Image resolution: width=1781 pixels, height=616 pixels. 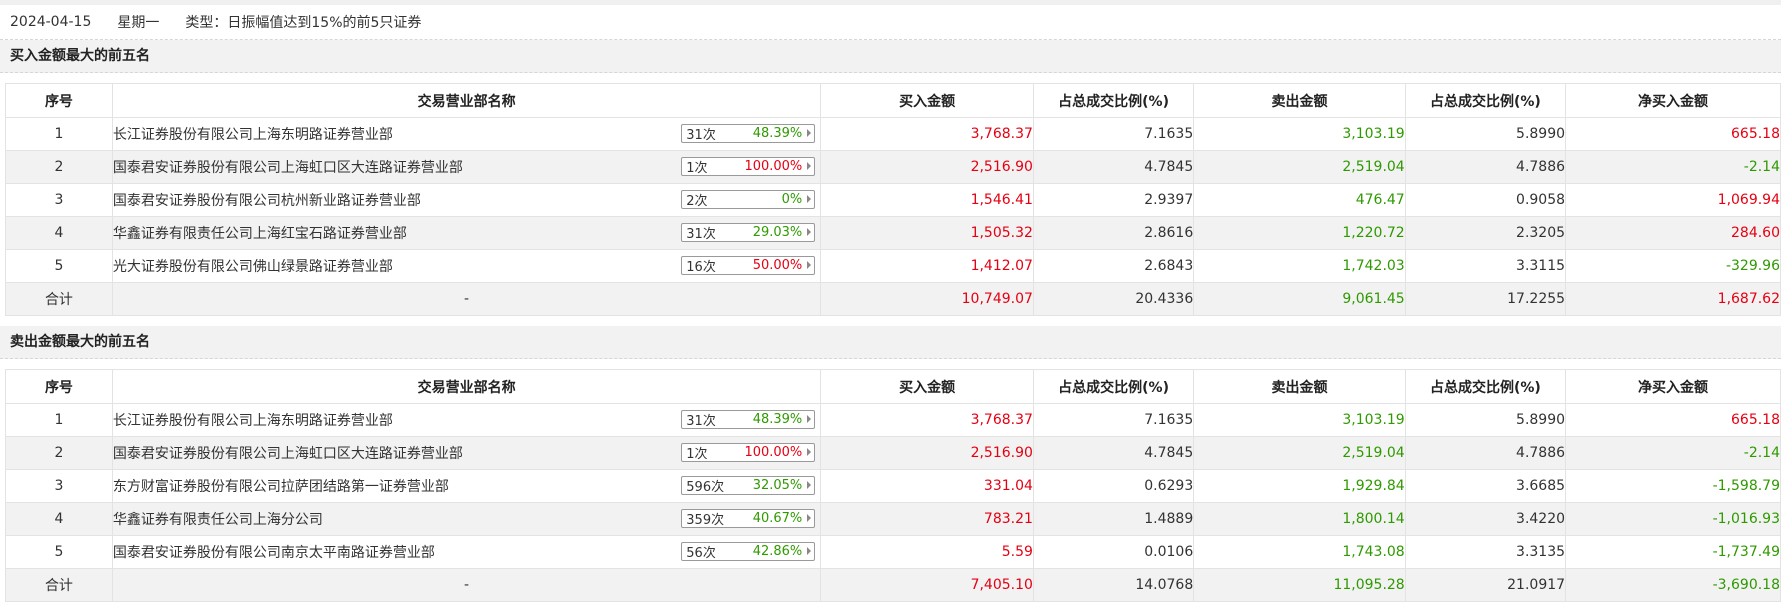 What do you see at coordinates (252, 267) in the screenshot?
I see `branch-name-link: 光大证券股份有限公司佛山绿景路证券营业部` at bounding box center [252, 267].